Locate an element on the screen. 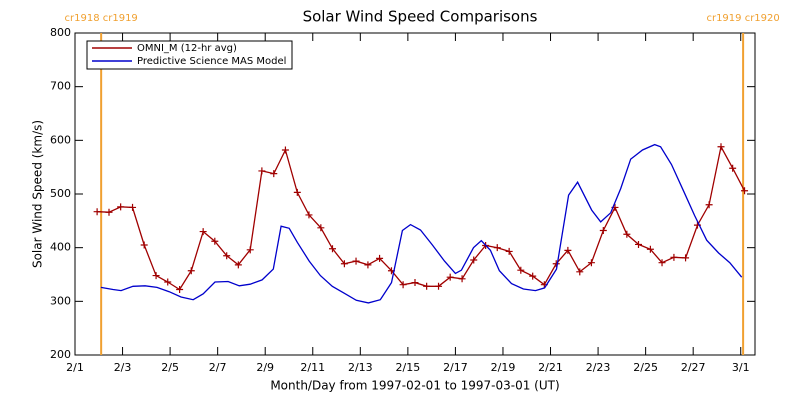  x-tick-label: 2/15 is located at coordinates (408, 367).